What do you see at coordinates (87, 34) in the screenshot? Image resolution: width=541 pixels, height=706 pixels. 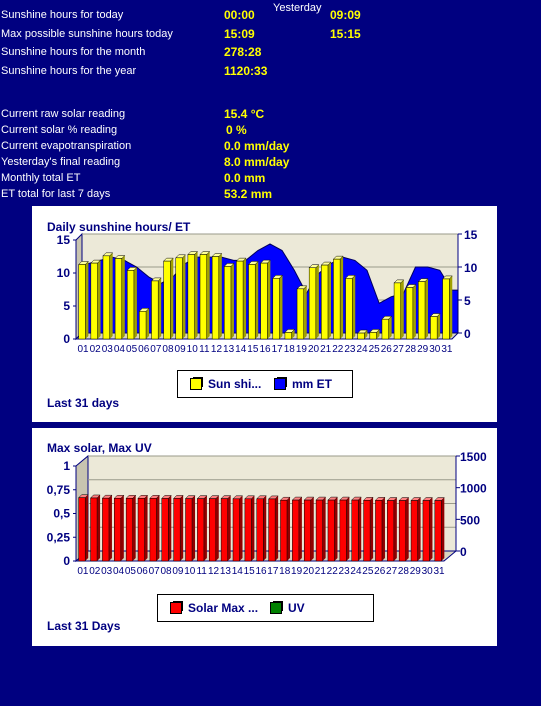 I see `stat-label: Max possible sunshine hours today` at bounding box center [87, 34].